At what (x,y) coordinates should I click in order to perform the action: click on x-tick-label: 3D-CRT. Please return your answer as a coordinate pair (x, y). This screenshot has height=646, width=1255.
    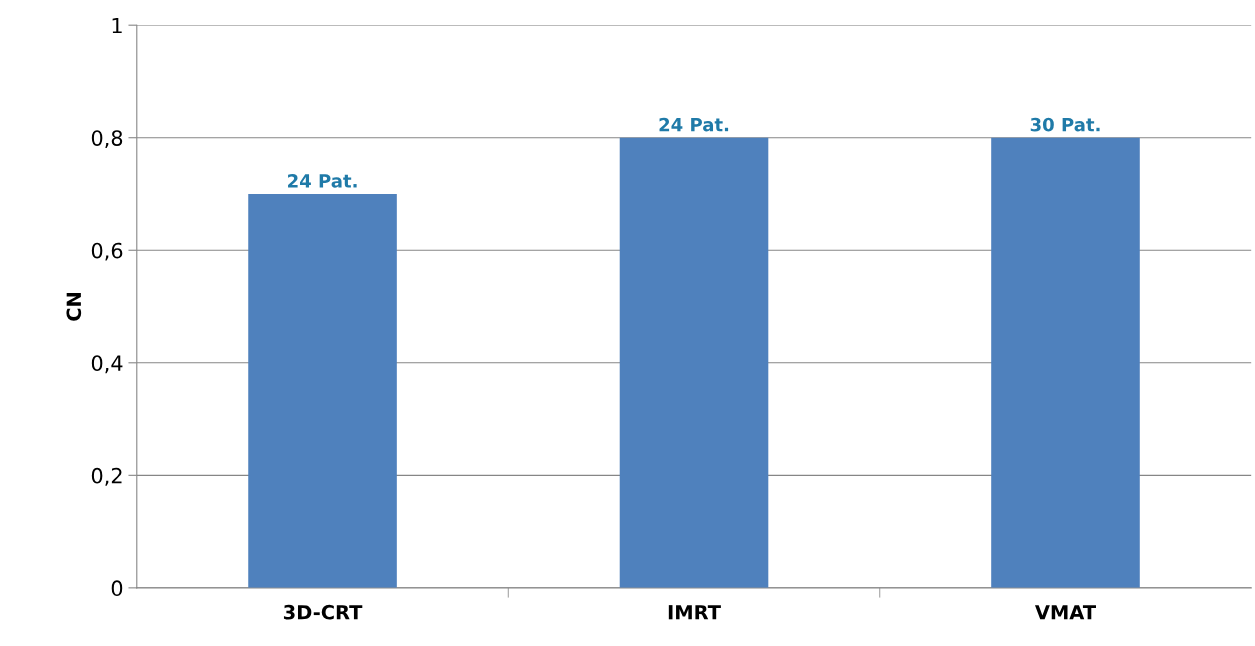
    Looking at the image, I should click on (323, 612).